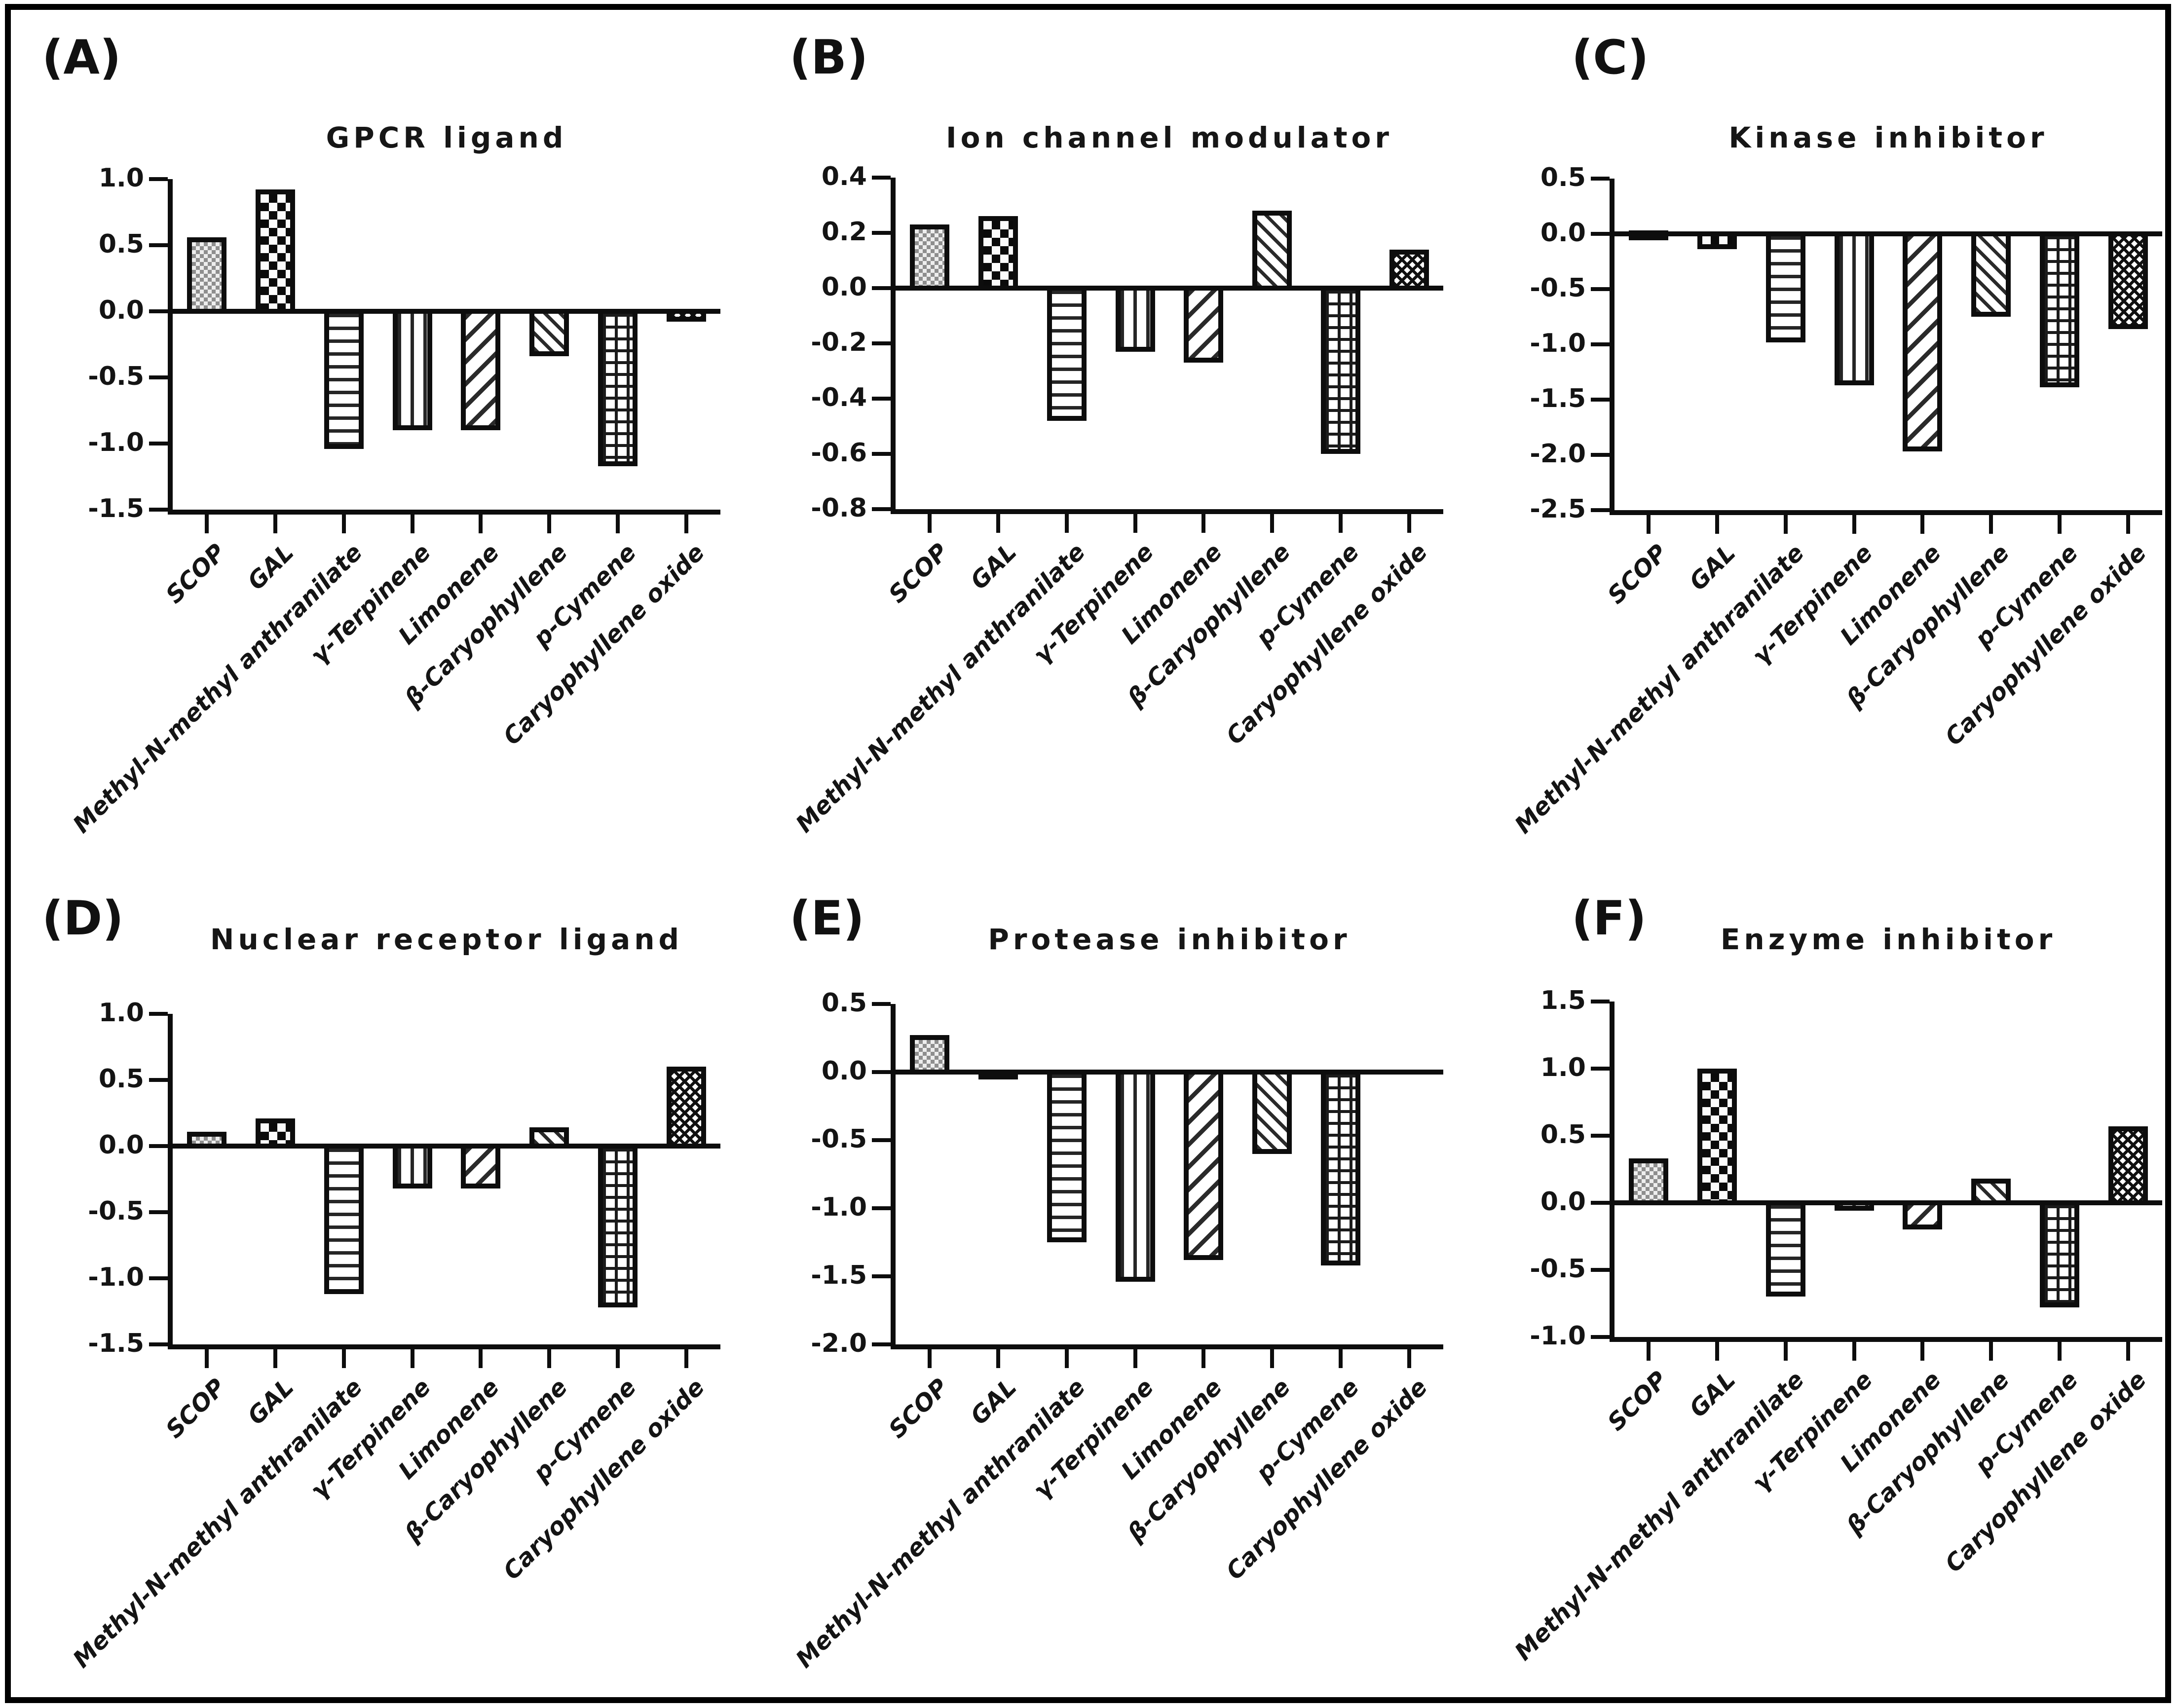  What do you see at coordinates (1712, 1394) in the screenshot?
I see `x-category-label: GAL` at bounding box center [1712, 1394].